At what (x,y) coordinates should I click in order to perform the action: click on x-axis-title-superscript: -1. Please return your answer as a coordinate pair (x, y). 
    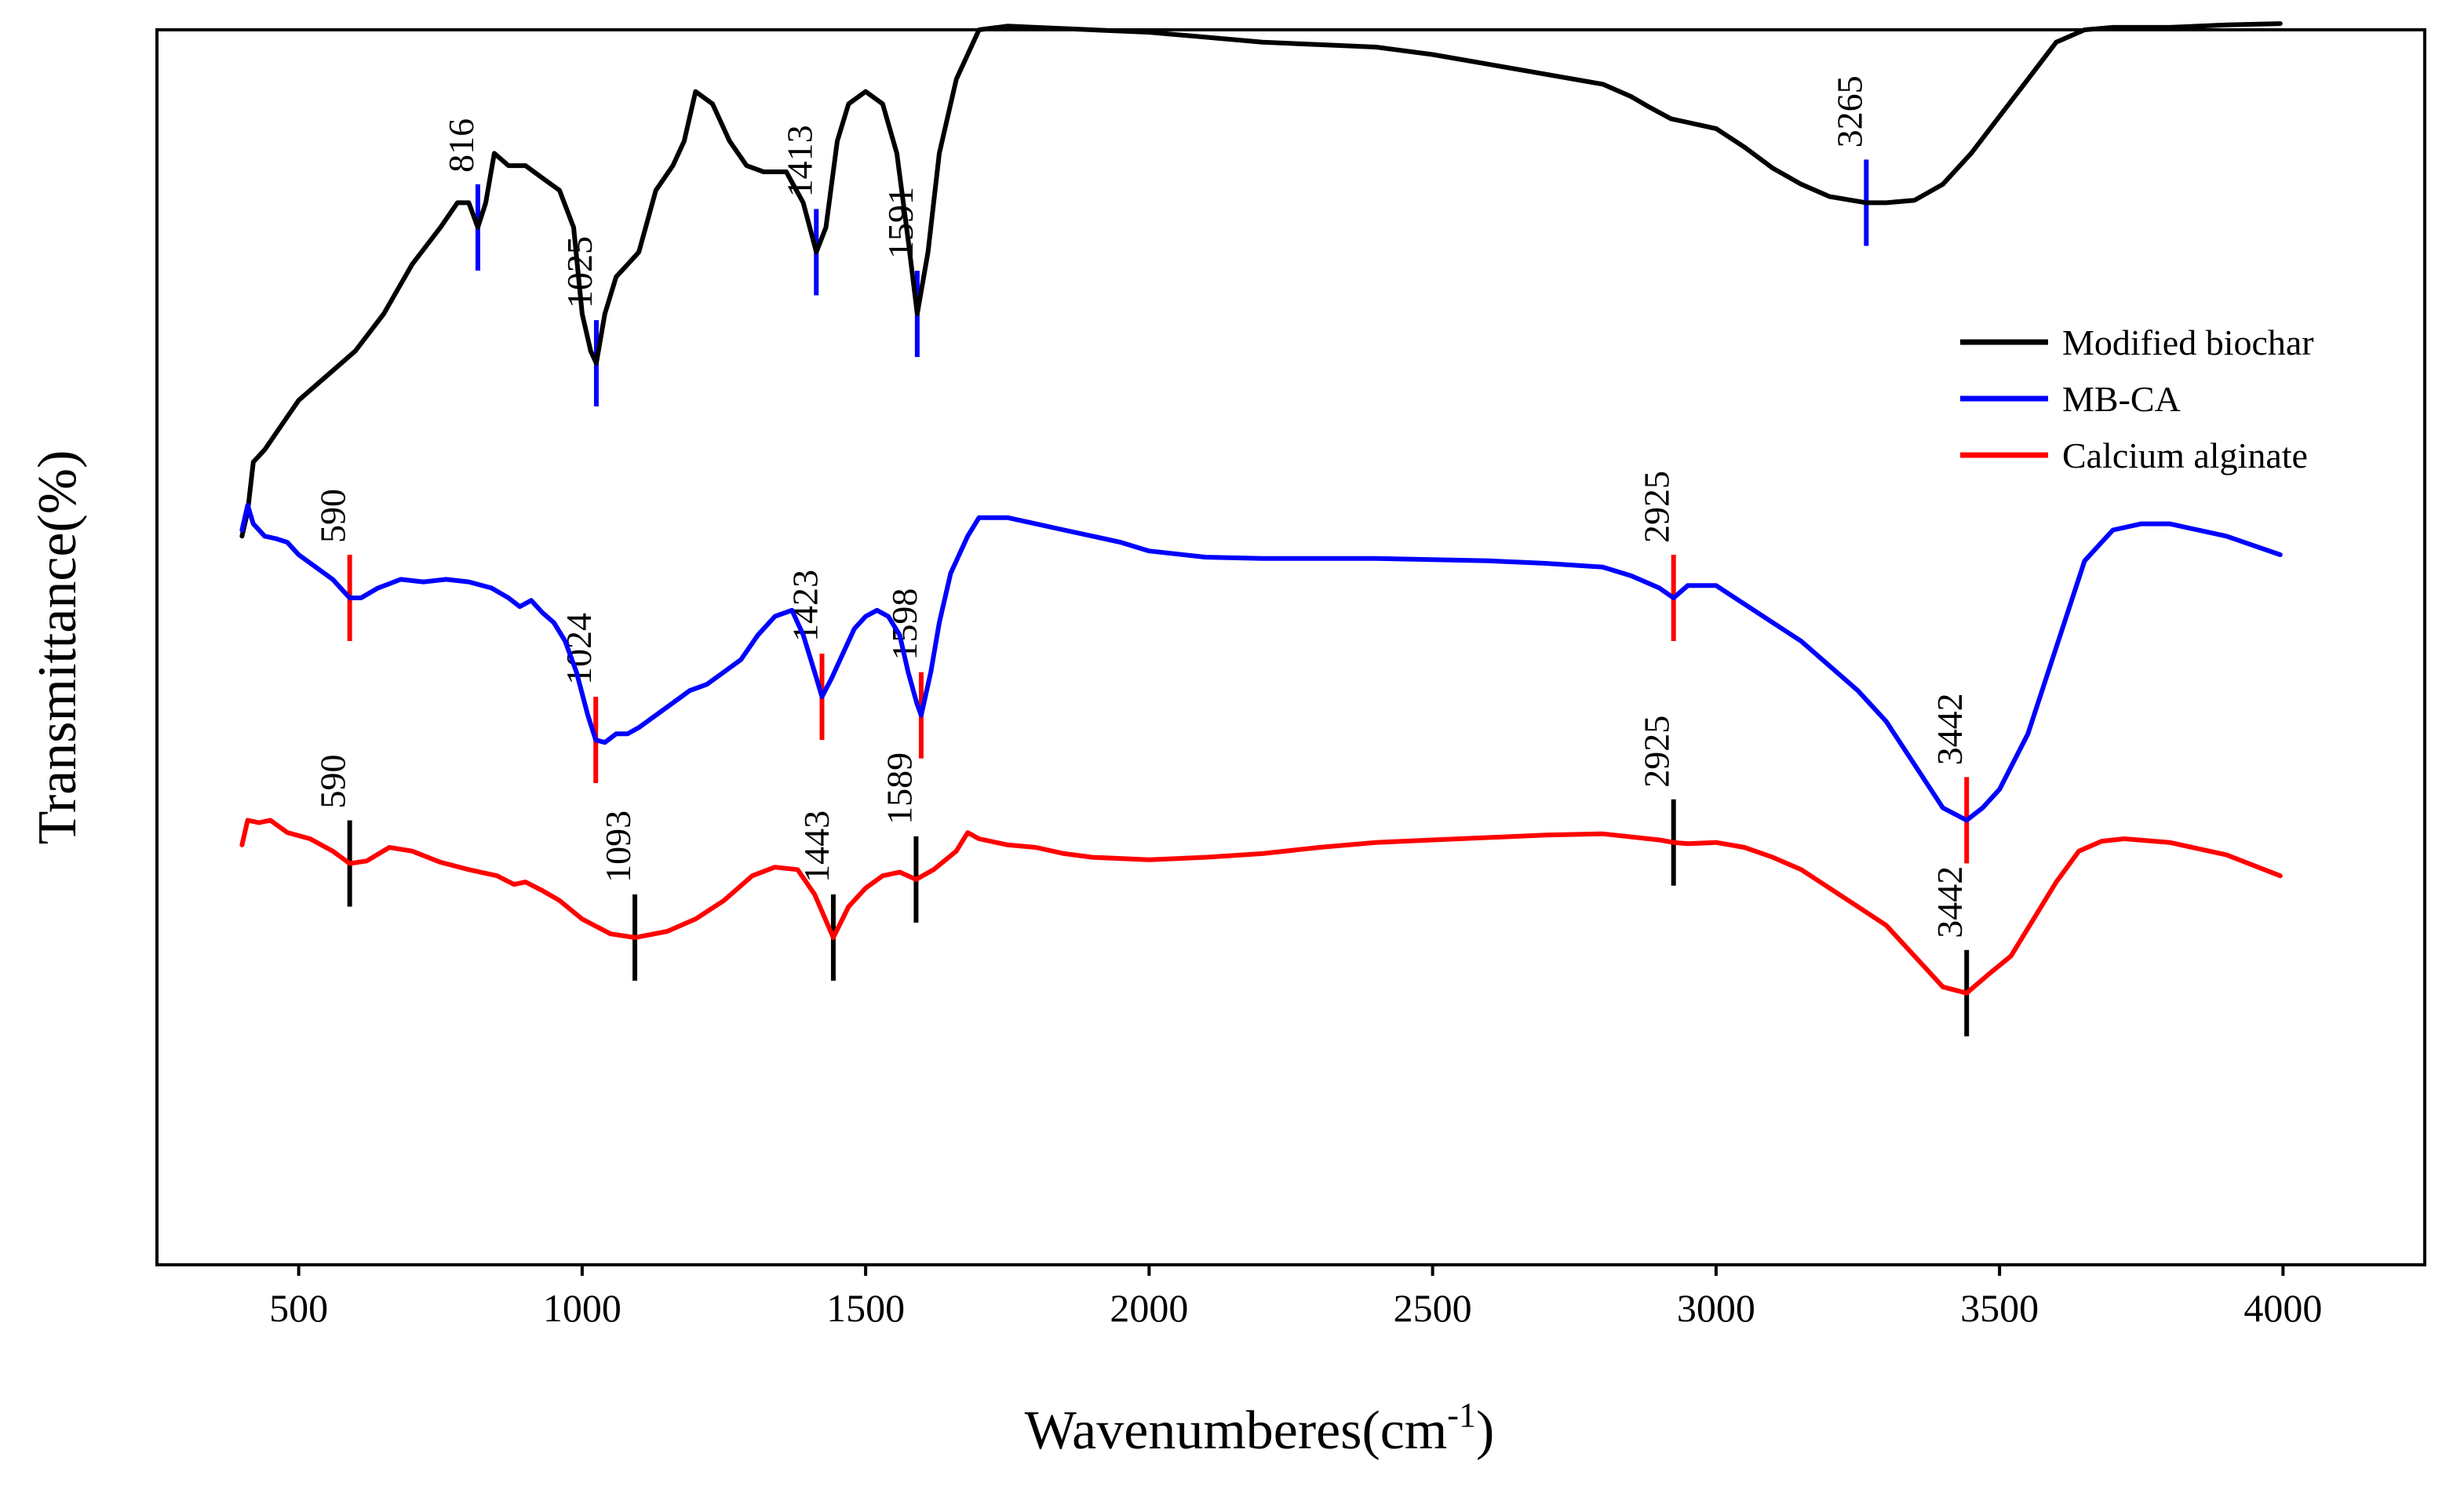
    Looking at the image, I should click on (1461, 1415).